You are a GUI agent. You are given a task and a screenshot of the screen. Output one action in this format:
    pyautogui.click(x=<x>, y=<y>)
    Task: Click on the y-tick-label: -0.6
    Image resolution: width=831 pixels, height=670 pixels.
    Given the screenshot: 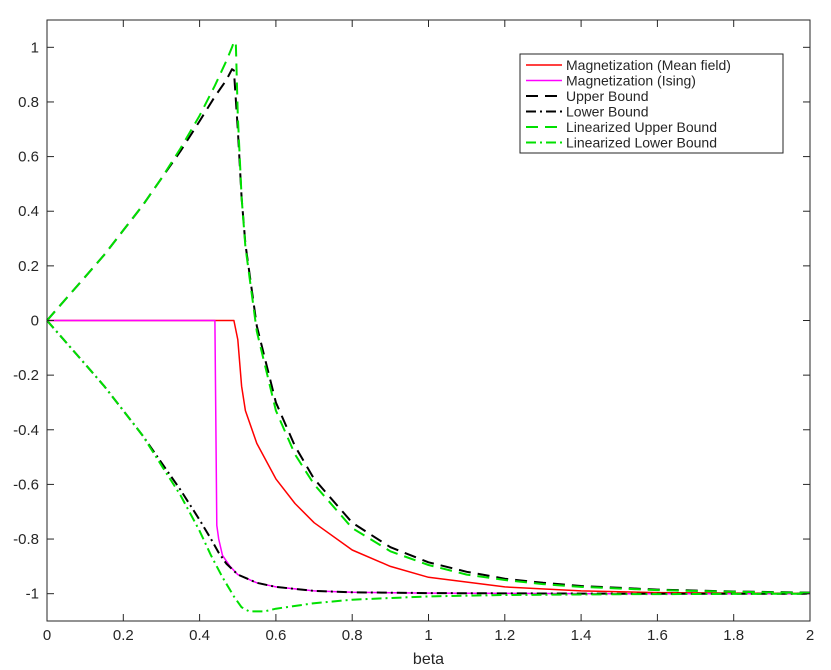 What is the action you would take?
    pyautogui.click(x=26, y=484)
    